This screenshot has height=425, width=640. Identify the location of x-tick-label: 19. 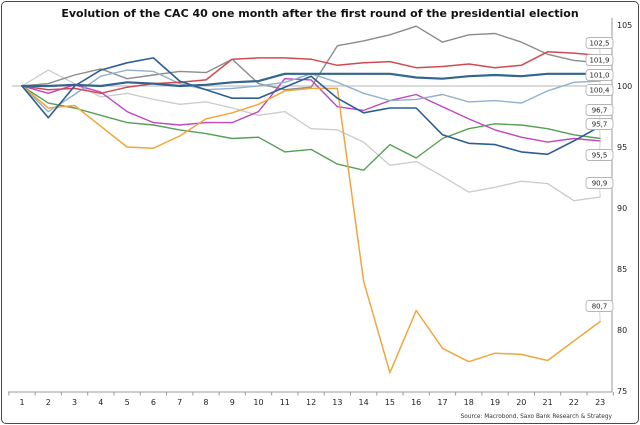
(495, 402).